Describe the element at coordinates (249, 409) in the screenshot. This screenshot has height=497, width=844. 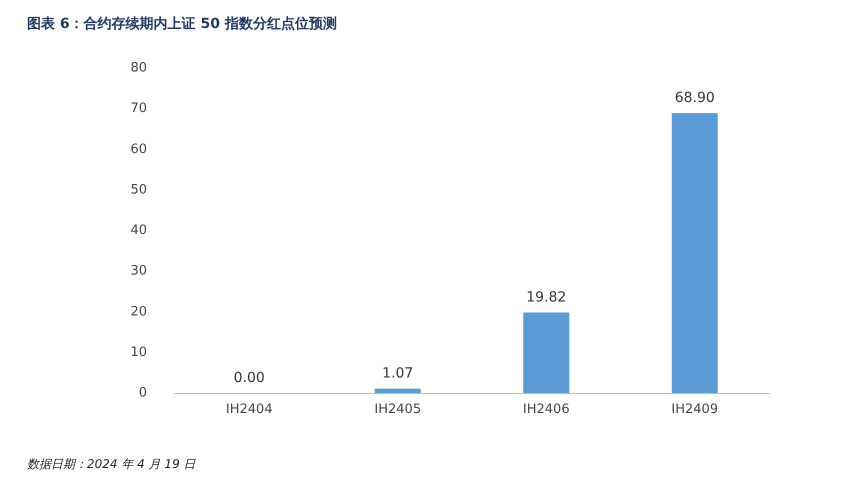
I see `x-tick-label: IH2404` at that location.